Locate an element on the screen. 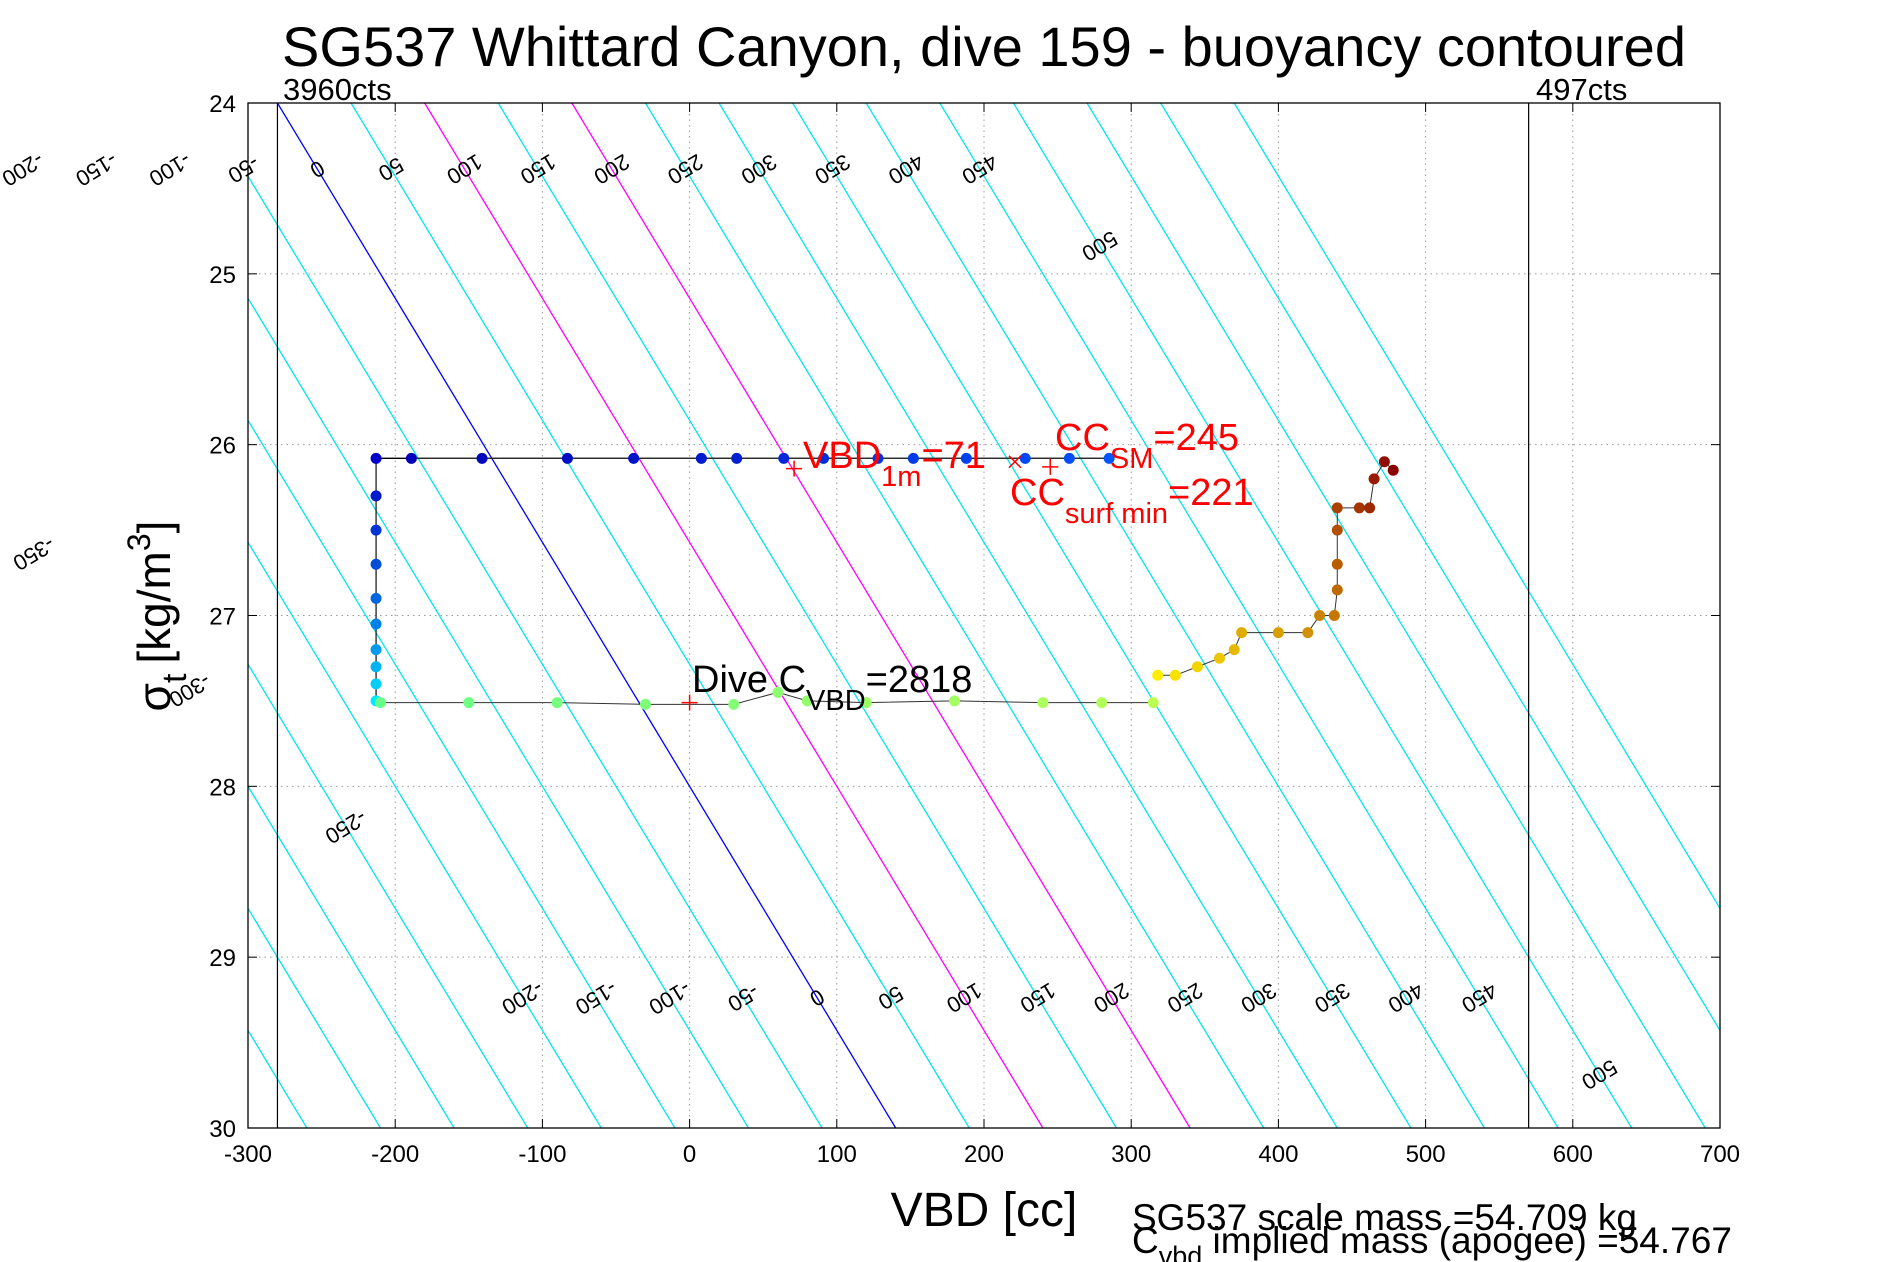  vbd-1m-annotation: VBD1m=71 is located at coordinates (894, 464).